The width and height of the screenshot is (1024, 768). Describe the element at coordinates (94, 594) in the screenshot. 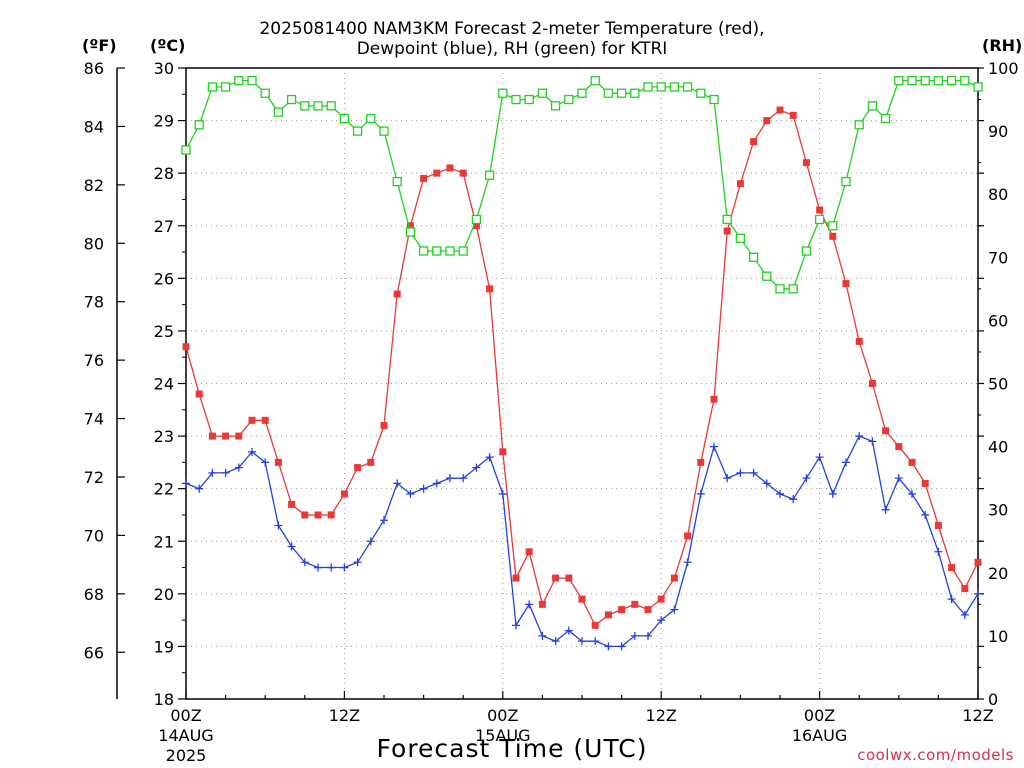

I see `fahrenheit-tick-label: 68` at that location.